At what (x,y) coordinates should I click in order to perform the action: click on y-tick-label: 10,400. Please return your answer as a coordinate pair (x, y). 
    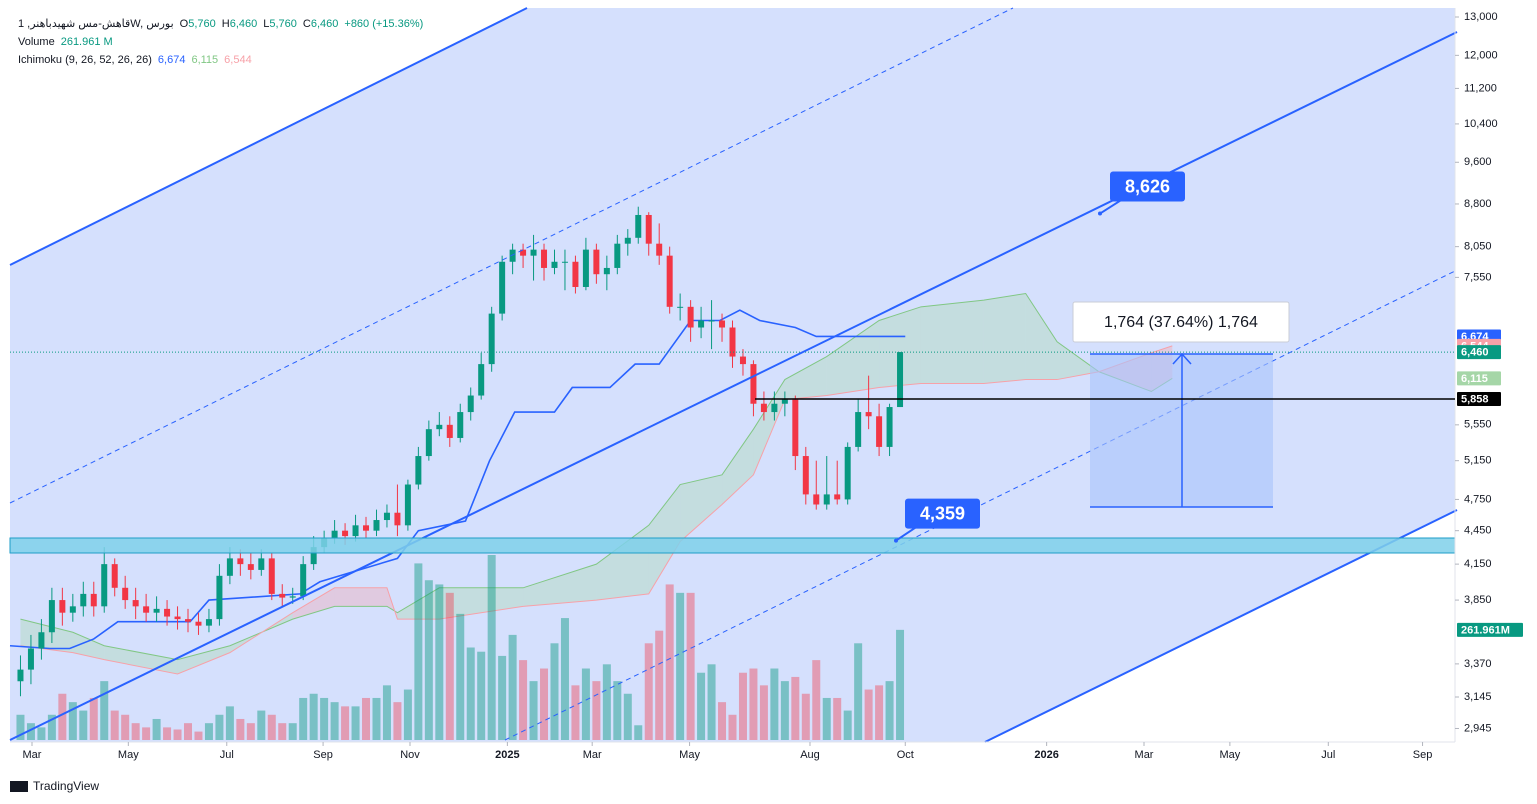
    Looking at the image, I should click on (1481, 124).